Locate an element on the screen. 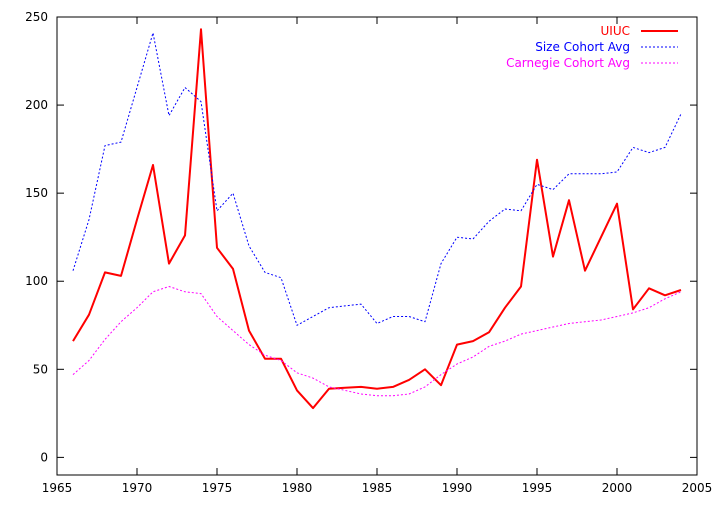 This screenshot has height=509, width=720. y-tick-label: 0 is located at coordinates (44, 457).